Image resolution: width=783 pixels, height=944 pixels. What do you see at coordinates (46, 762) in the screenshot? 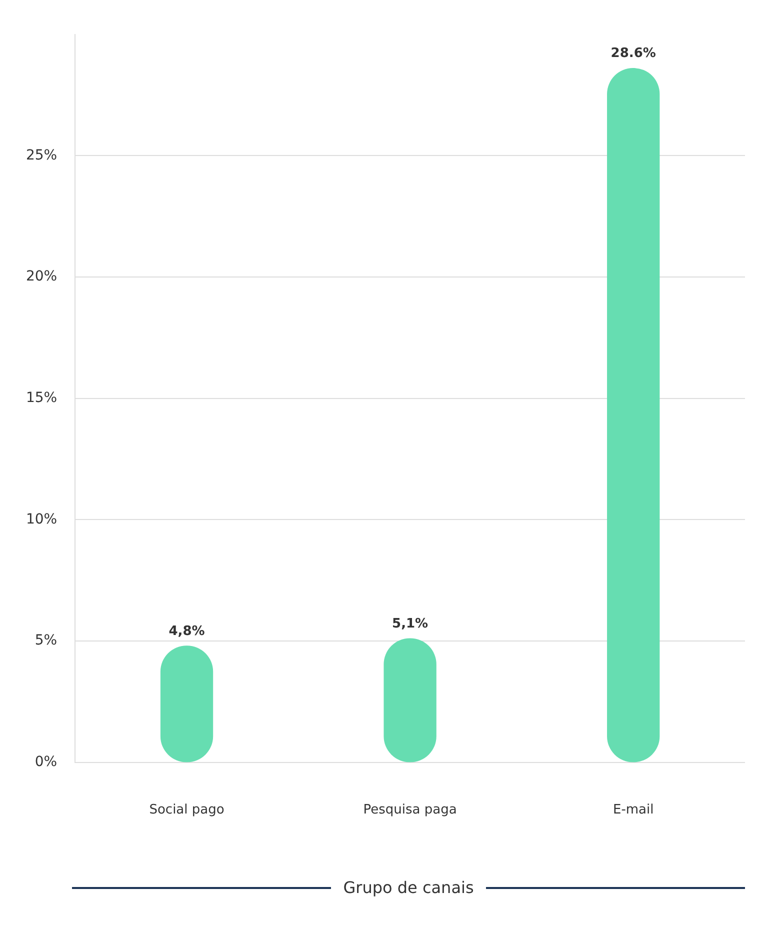
I see `y-tick-label: 0%` at bounding box center [46, 762].